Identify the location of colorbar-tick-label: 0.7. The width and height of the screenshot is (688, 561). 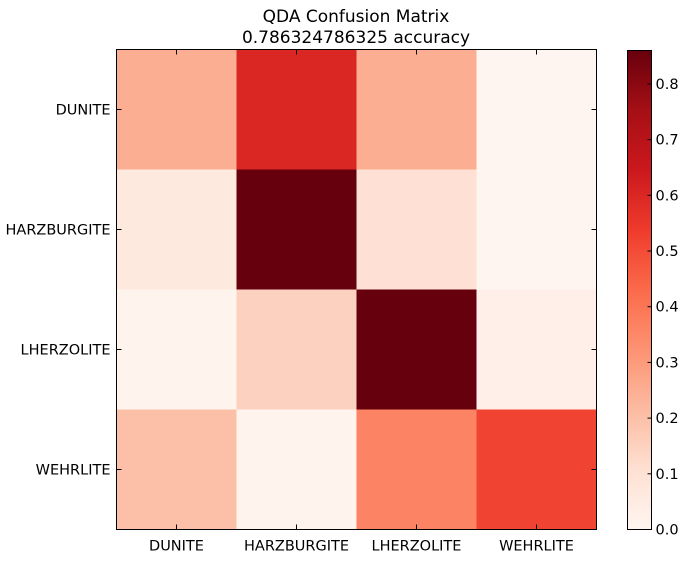
(667, 141).